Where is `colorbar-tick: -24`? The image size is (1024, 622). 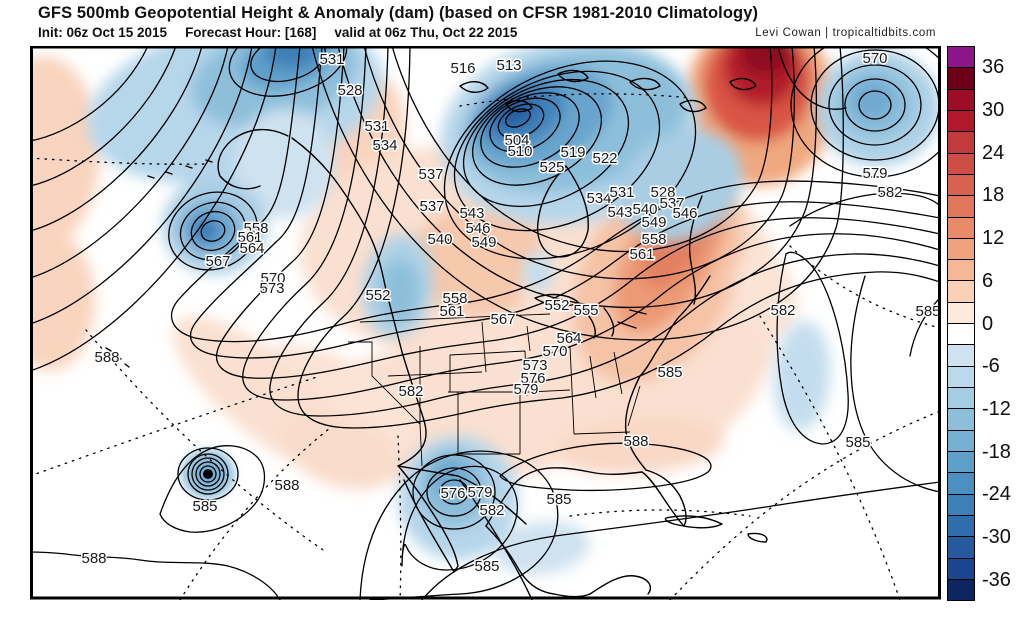 colorbar-tick: -24 is located at coordinates (996, 494).